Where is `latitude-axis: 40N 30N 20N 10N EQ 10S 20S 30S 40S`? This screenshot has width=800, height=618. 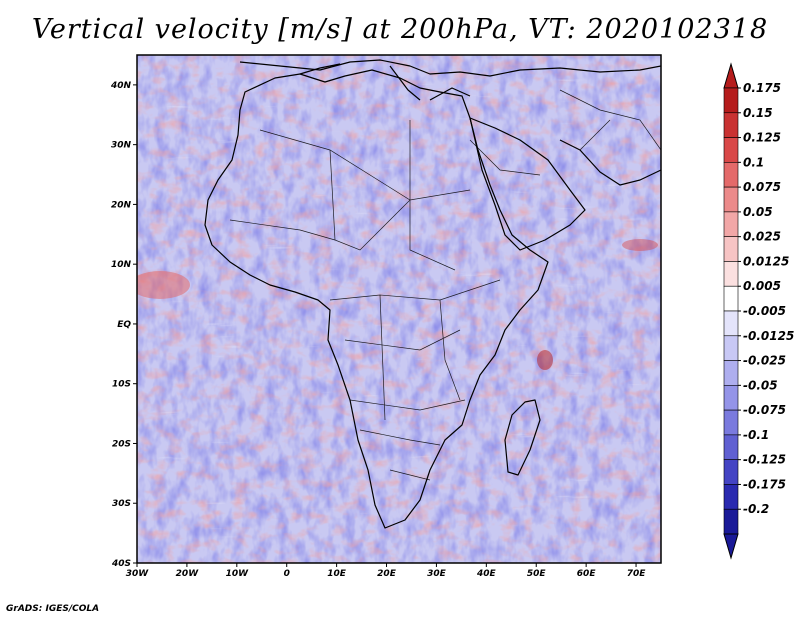
latitude-axis: 40N 30N 20N 10N EQ 10S 20S 30S 40S is located at coordinates (123, 325).